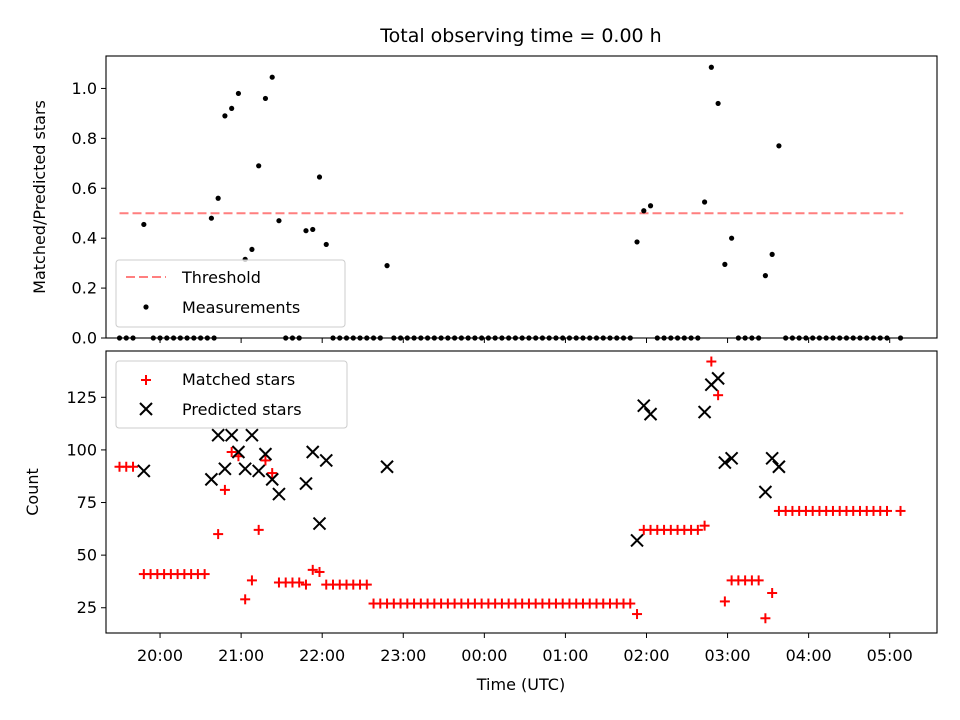 The image size is (960, 720). What do you see at coordinates (146, 307) in the screenshot?
I see `legend-measurements-swatch` at bounding box center [146, 307].